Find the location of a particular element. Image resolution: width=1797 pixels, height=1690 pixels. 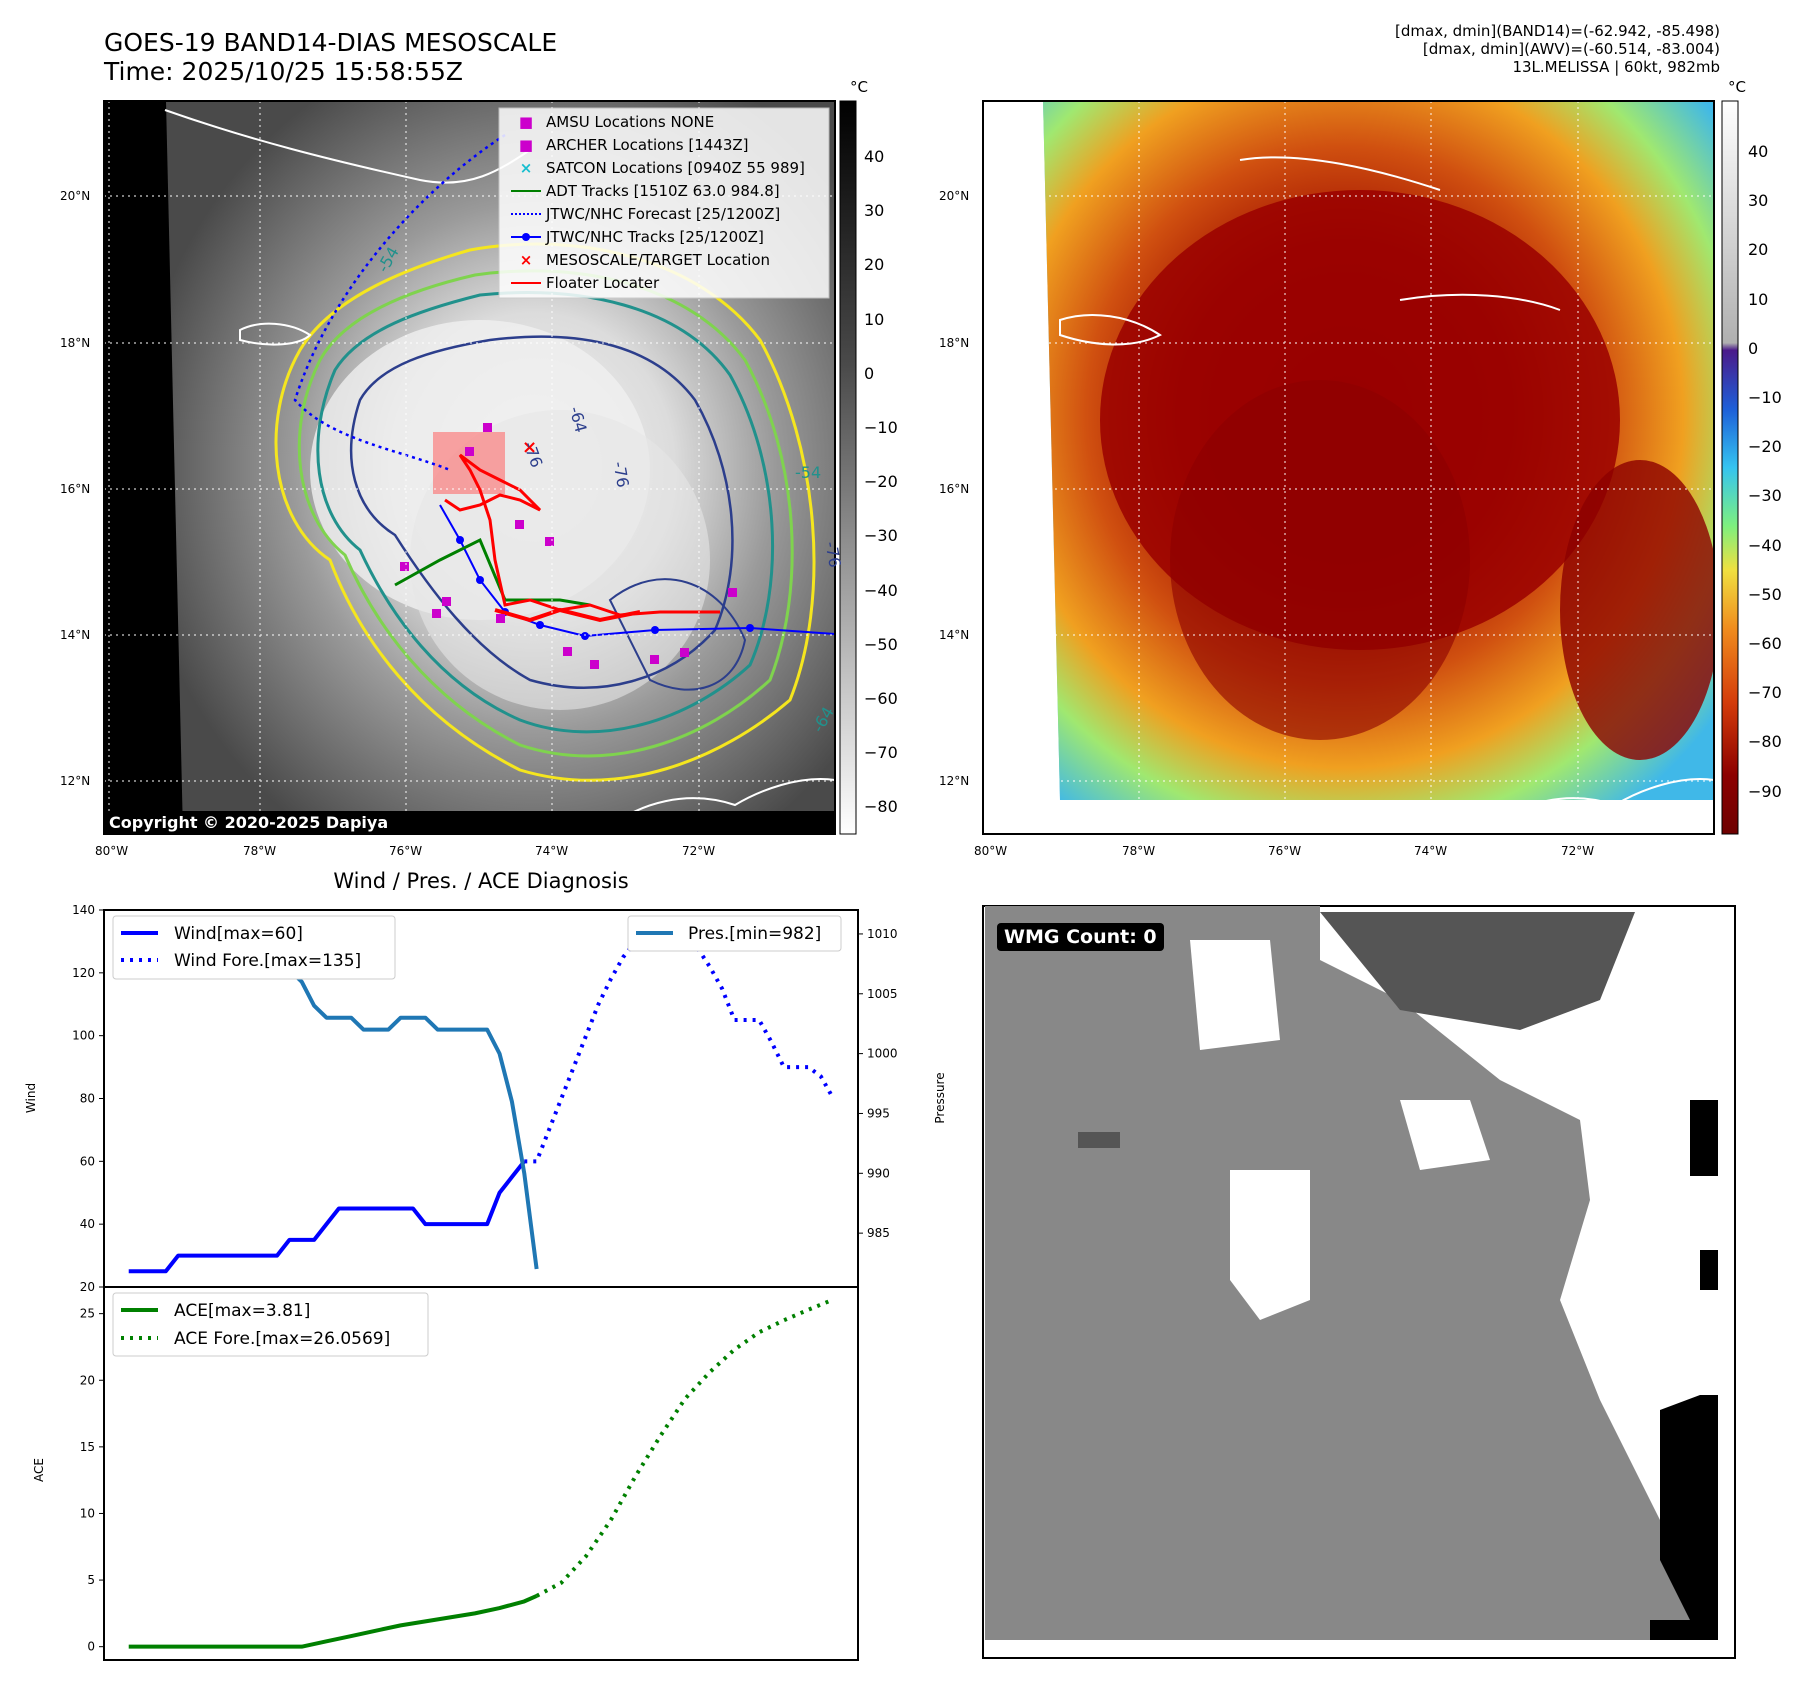

floater-track is located at coordinates (582, 535).